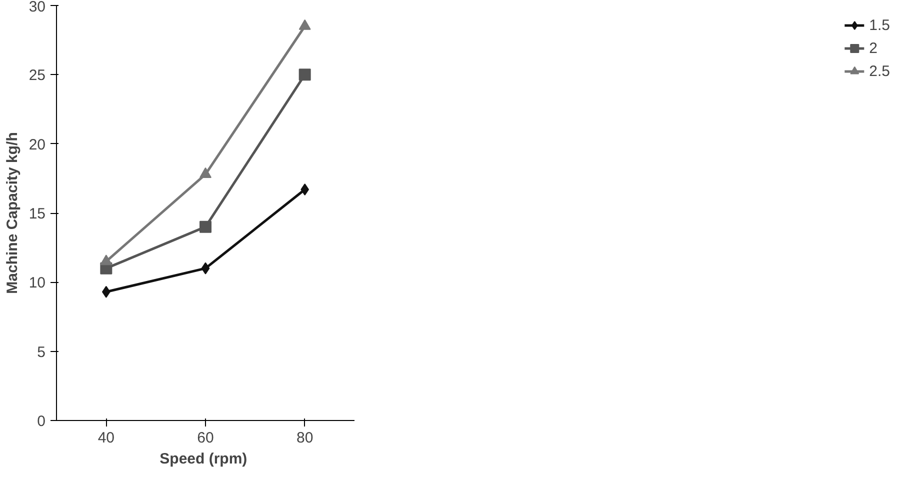 The height and width of the screenshot is (489, 920). What do you see at coordinates (37, 8) in the screenshot?
I see `y-tick-label: 30` at bounding box center [37, 8].